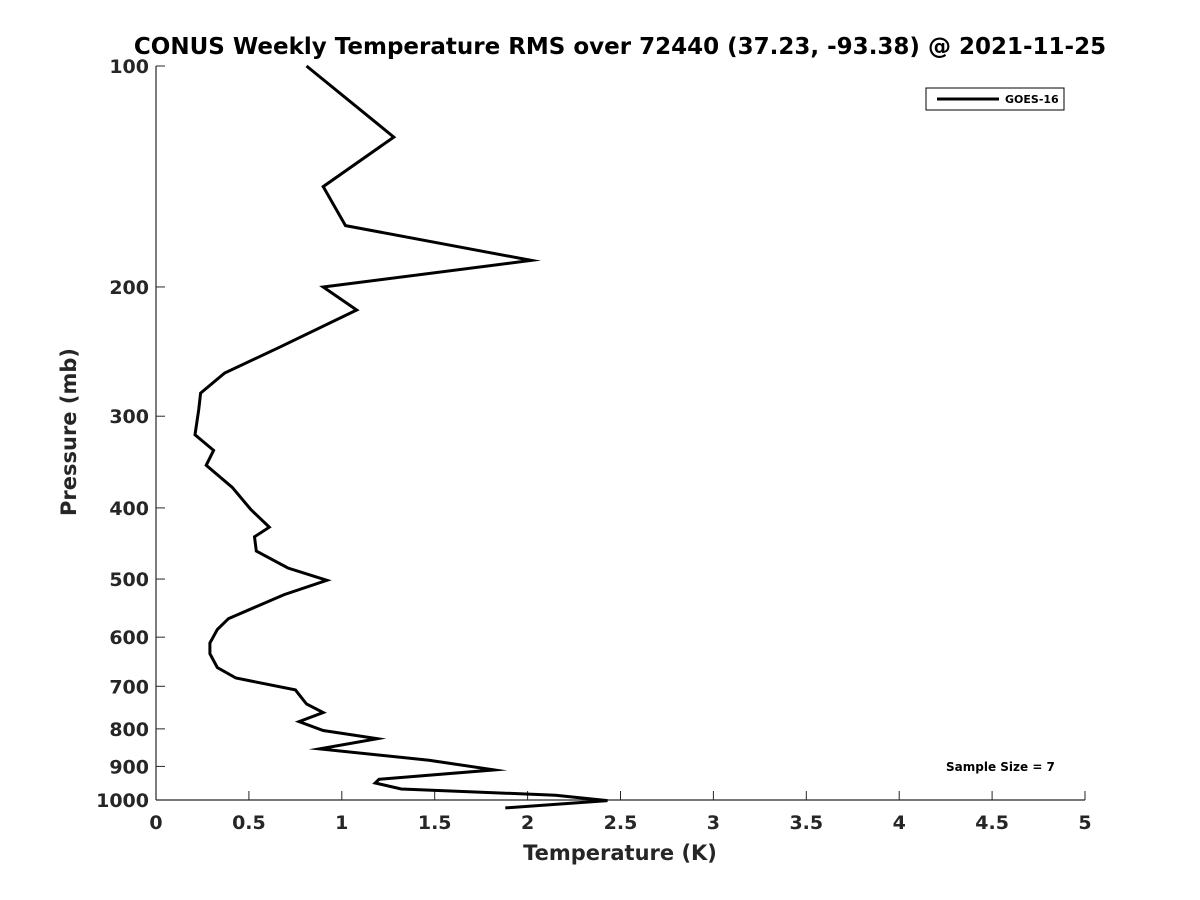  What do you see at coordinates (69, 432) in the screenshot?
I see `y-axis-label: Pressure (mb)` at bounding box center [69, 432].